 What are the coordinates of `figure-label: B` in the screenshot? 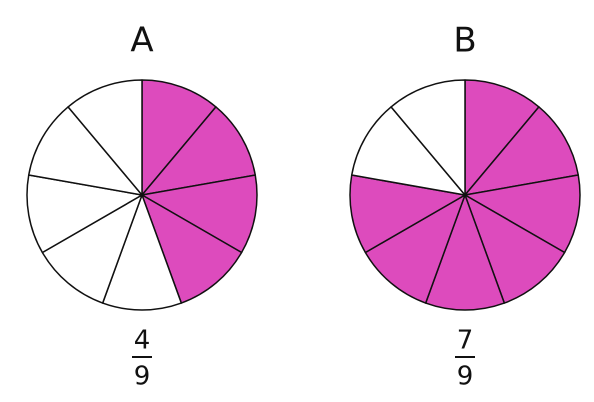 It's located at (464, 41).